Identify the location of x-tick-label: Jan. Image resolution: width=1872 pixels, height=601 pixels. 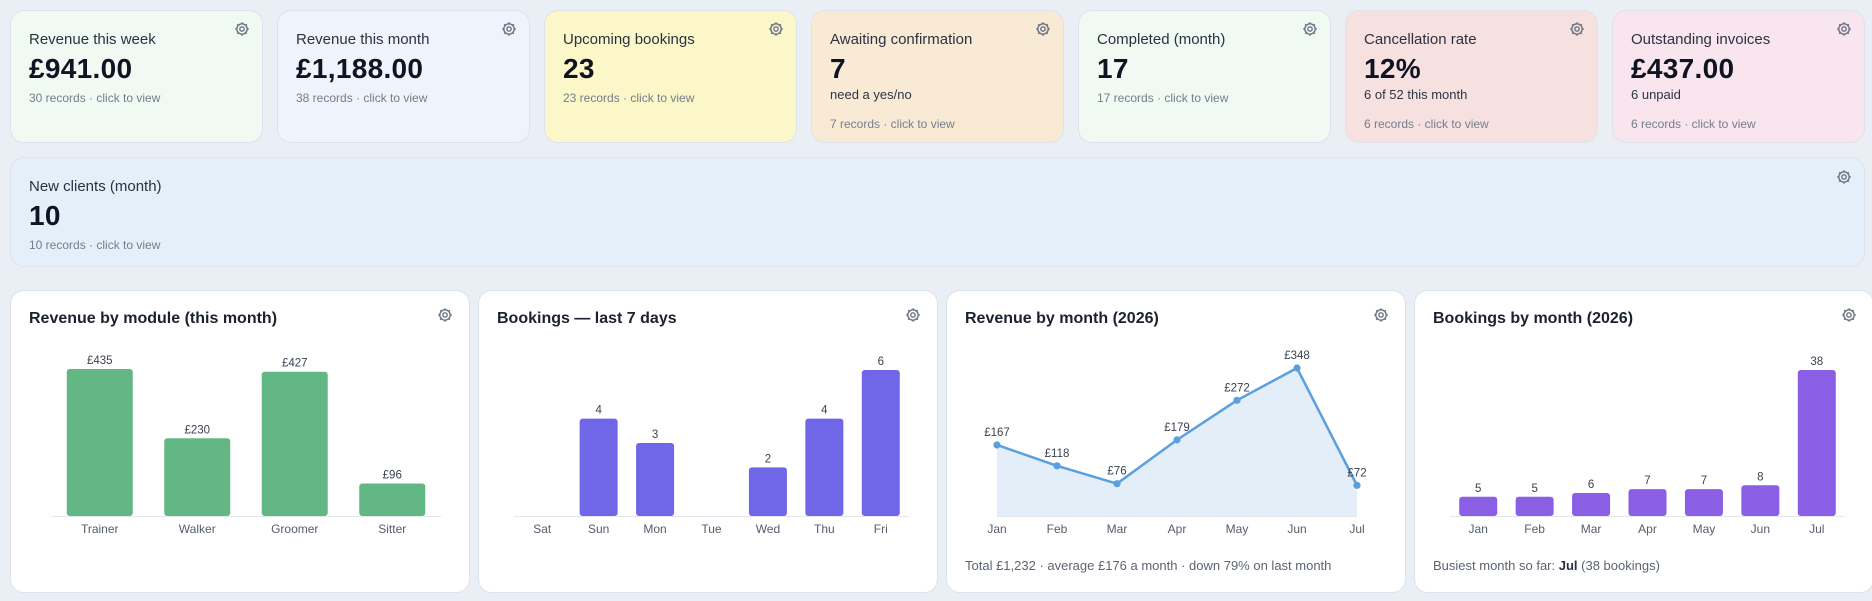
(996, 529).